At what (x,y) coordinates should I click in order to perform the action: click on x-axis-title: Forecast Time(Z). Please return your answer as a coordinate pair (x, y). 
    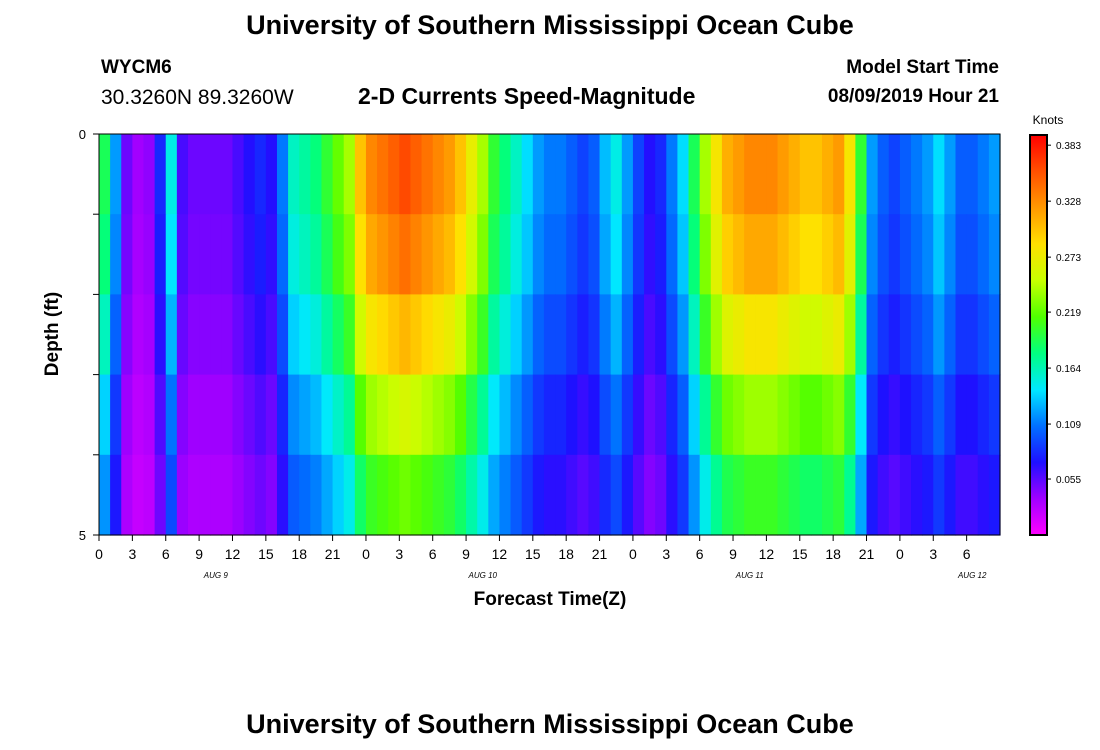
    Looking at the image, I should click on (550, 599).